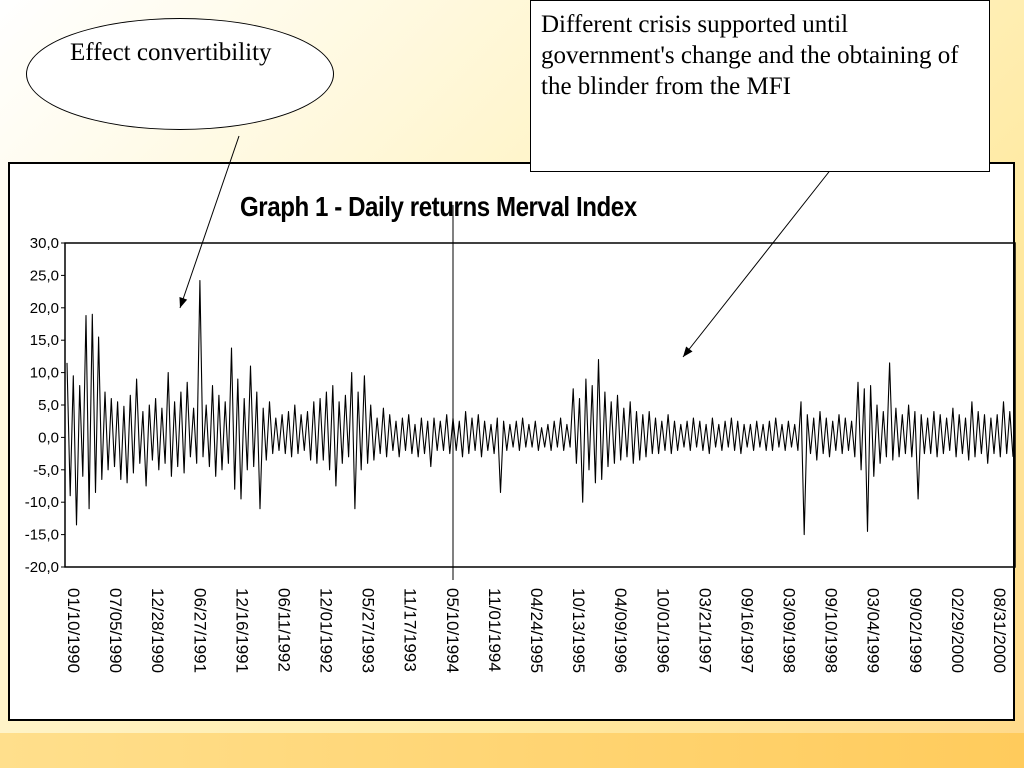 This screenshot has height=768, width=1024. Describe the element at coordinates (183, 302) in the screenshot. I see `ellipse-arrow-head` at that location.